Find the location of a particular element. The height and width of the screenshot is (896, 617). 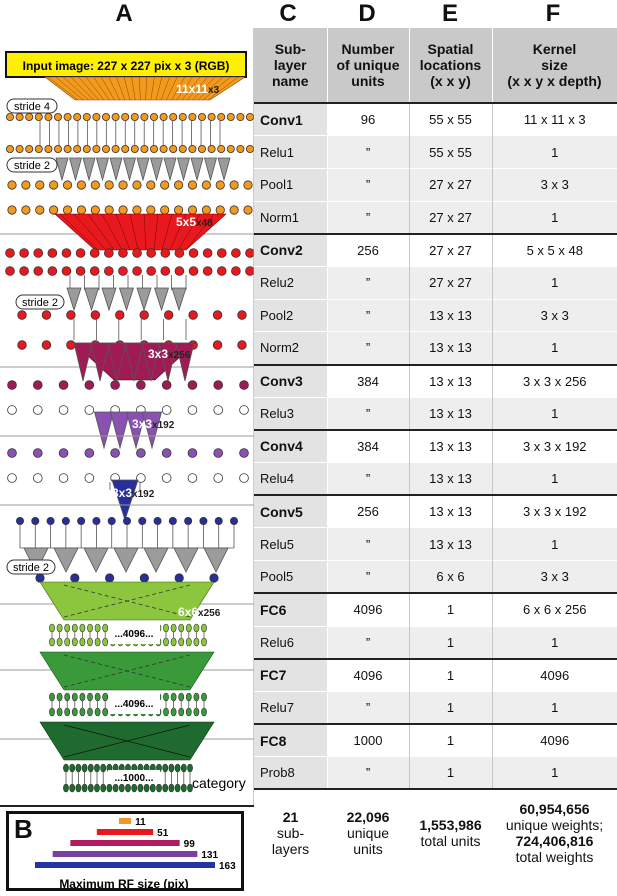

spatial-locations-cell: 27 x 27 is located at coordinates (450, 184).